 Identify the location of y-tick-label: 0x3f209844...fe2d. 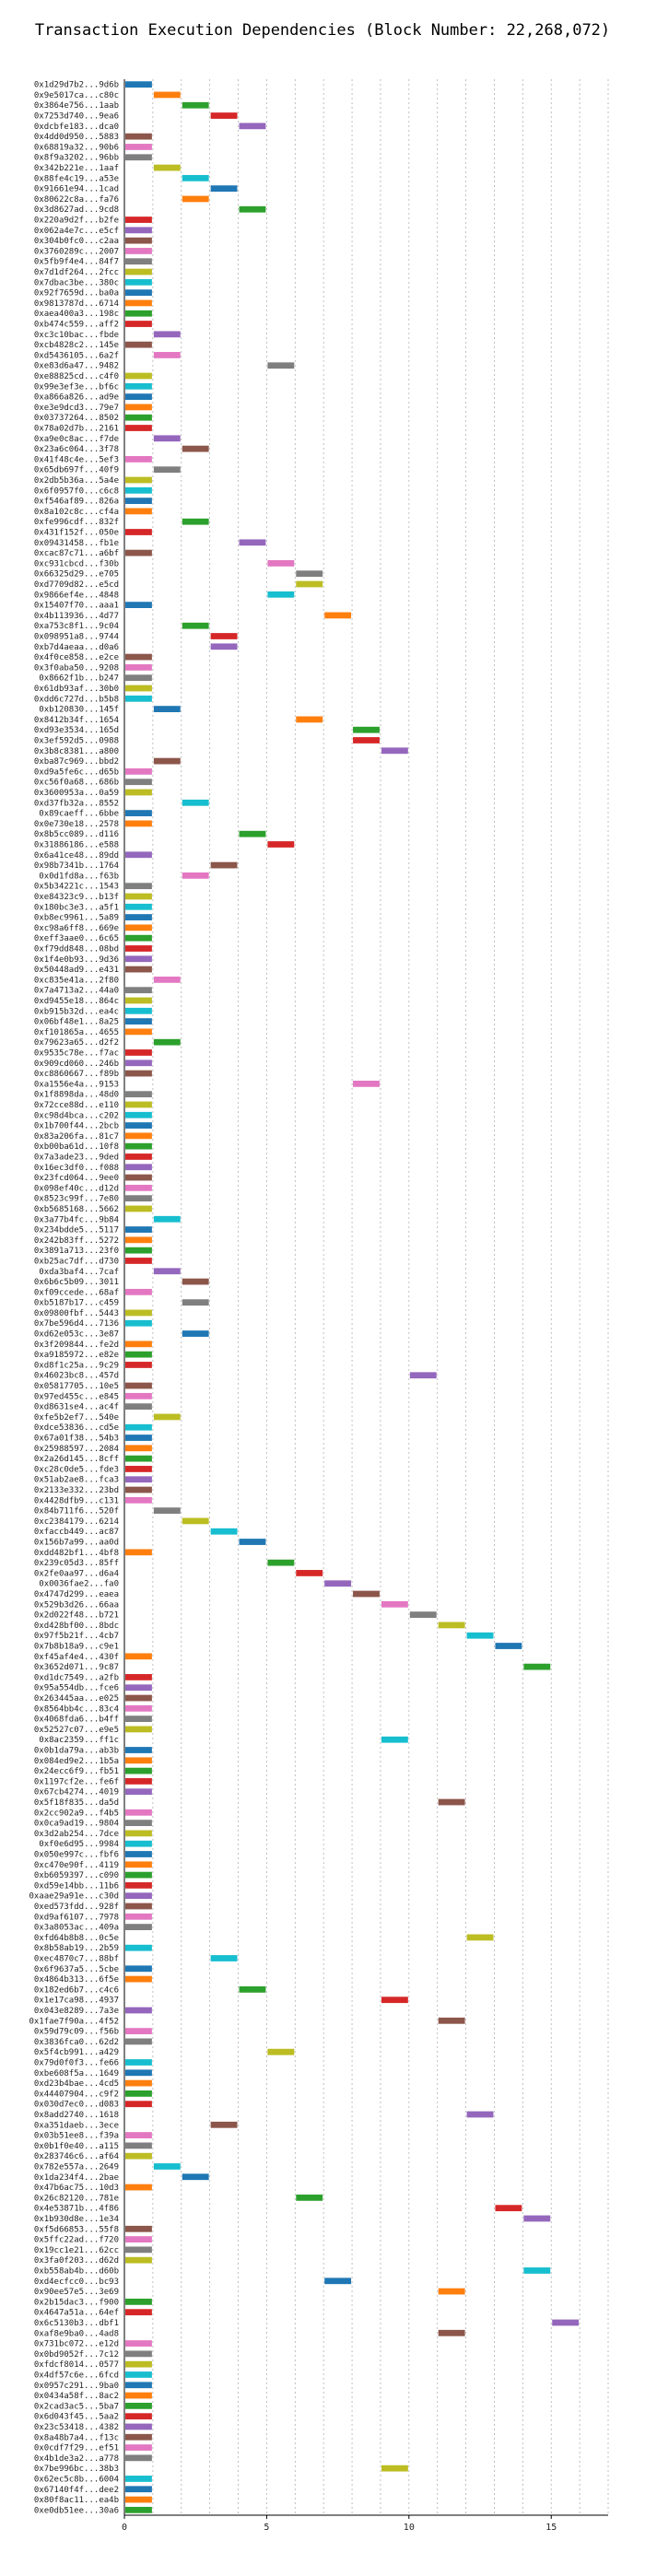
(76, 1345).